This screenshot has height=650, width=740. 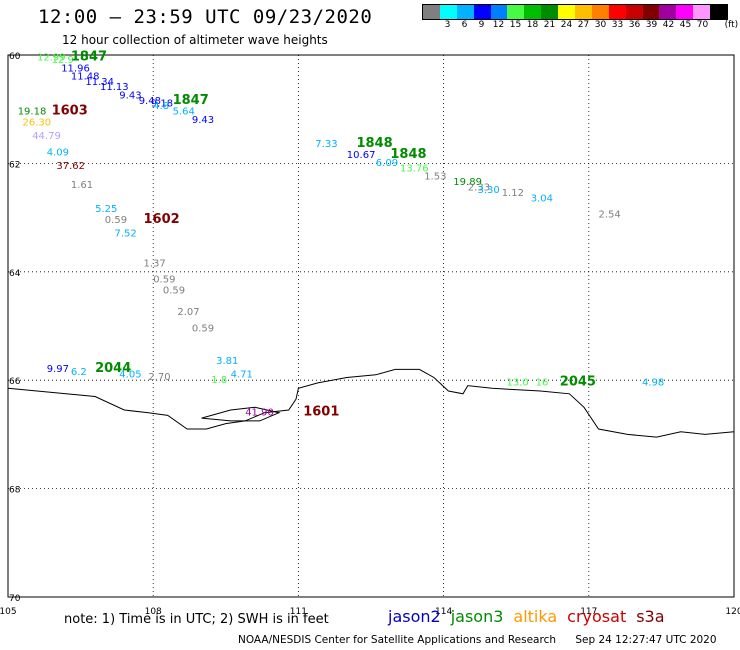 What do you see at coordinates (70, 166) in the screenshot?
I see `wave-height-label: 37.62` at bounding box center [70, 166].